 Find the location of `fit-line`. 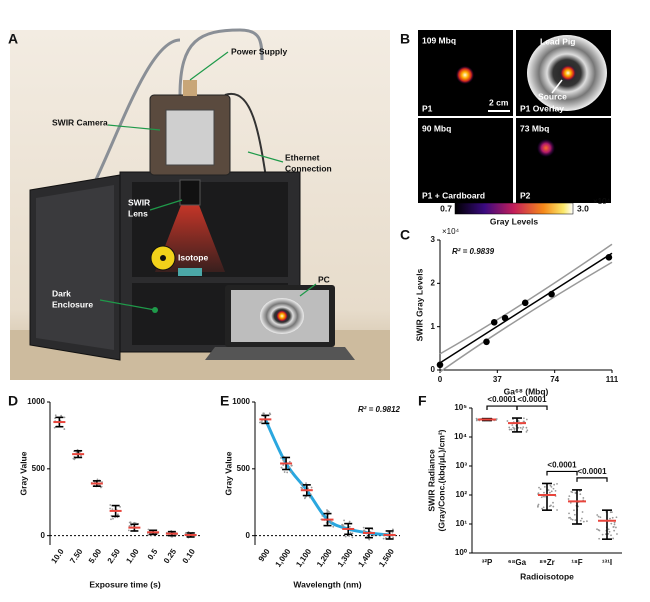

fit-line is located at coordinates (526, 308).